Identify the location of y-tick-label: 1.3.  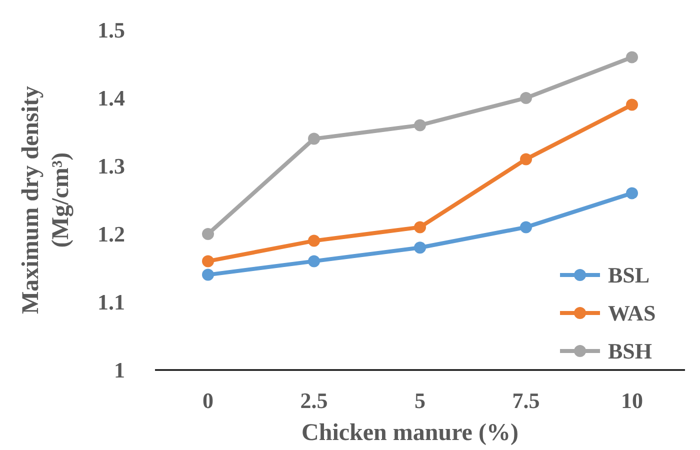
(111, 166).